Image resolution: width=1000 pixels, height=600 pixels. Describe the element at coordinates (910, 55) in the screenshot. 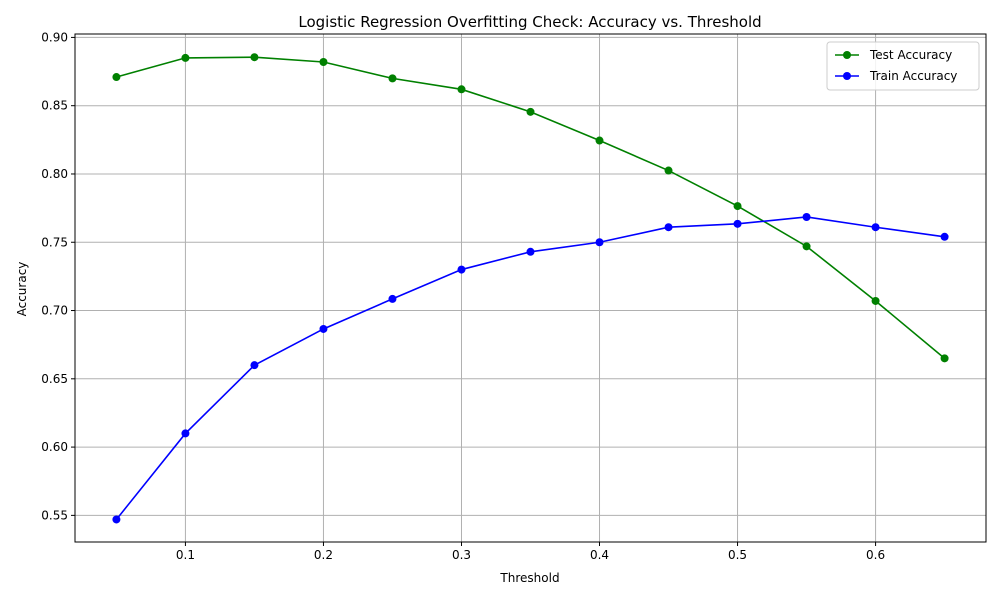

I see `legend-test-accuracy-label: Test Accuracy` at that location.